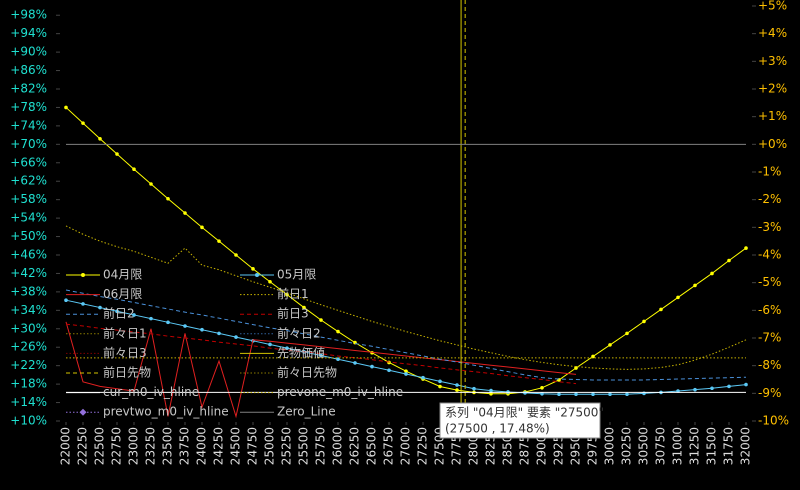 This screenshot has width=800, height=490. Describe the element at coordinates (661, 446) in the screenshot. I see `x-tick-label: 30750` at that location.